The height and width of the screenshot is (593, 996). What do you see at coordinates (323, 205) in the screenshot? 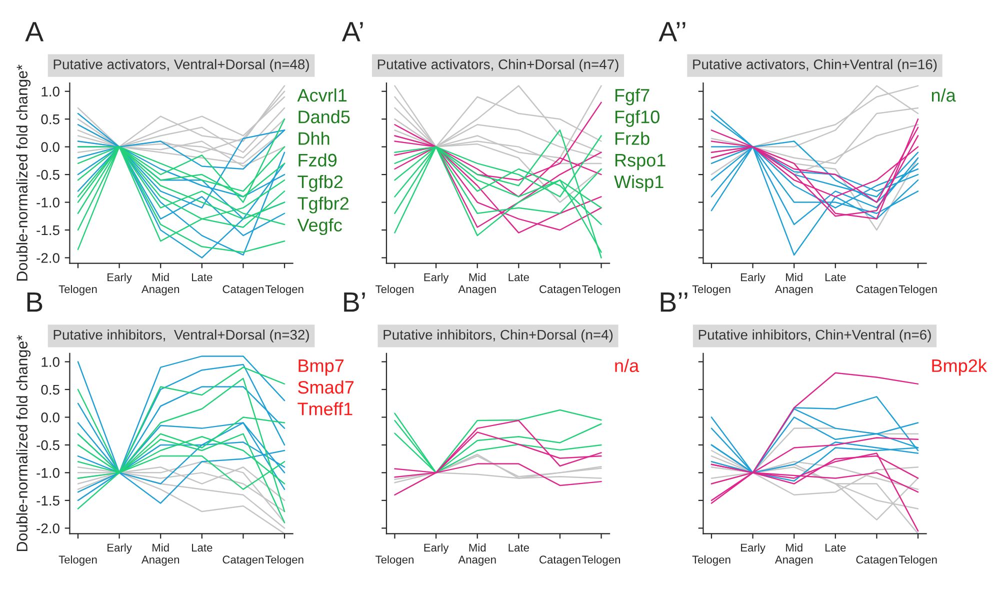
I see `text: Tgfbr2` at bounding box center [323, 205].